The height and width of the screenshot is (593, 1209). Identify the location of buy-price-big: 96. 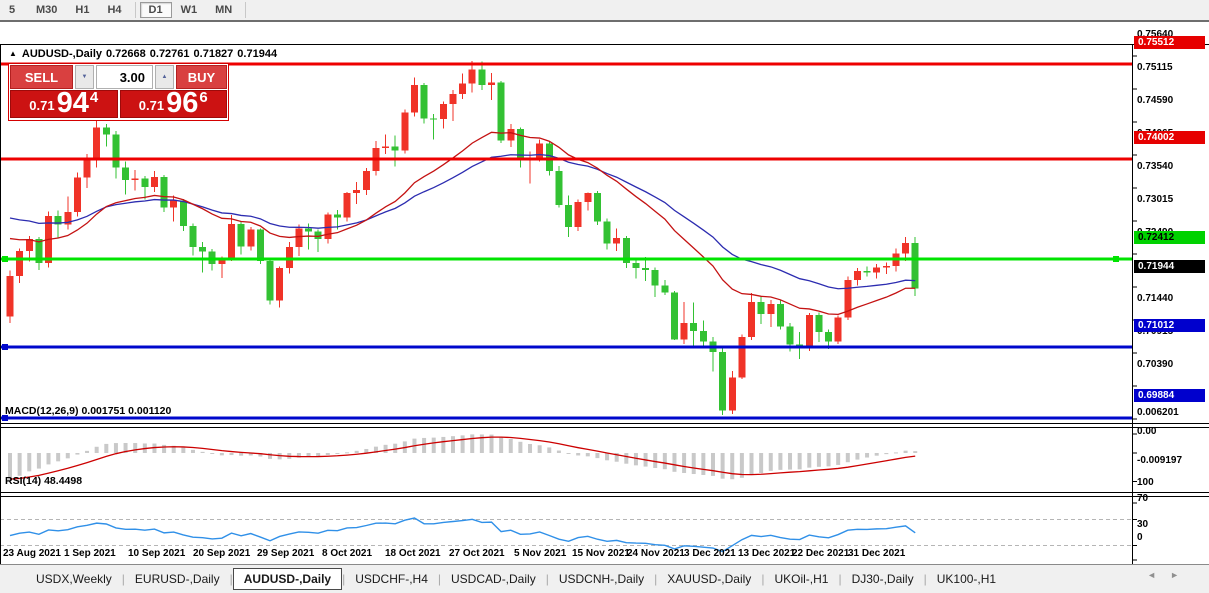
(182, 103).